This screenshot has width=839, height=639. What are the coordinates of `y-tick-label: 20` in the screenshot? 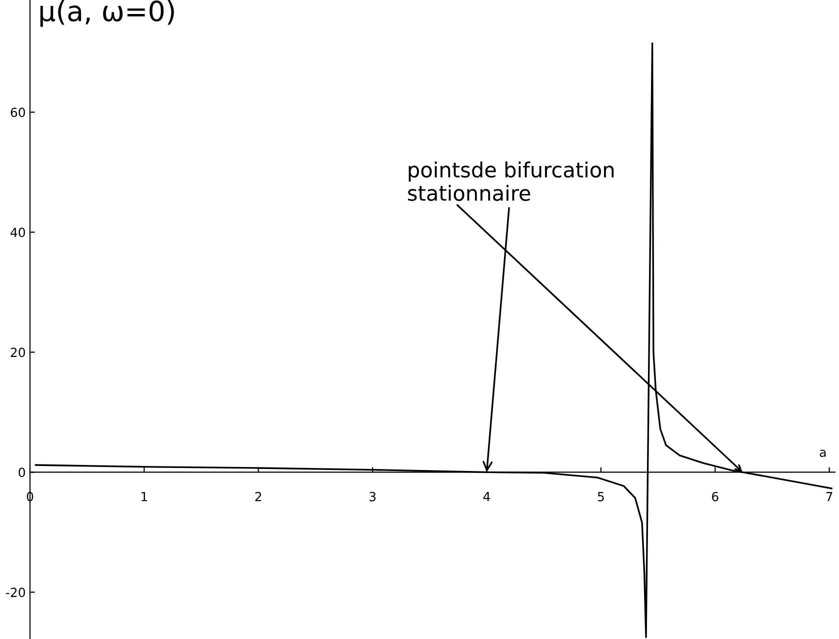 It's located at (18, 353).